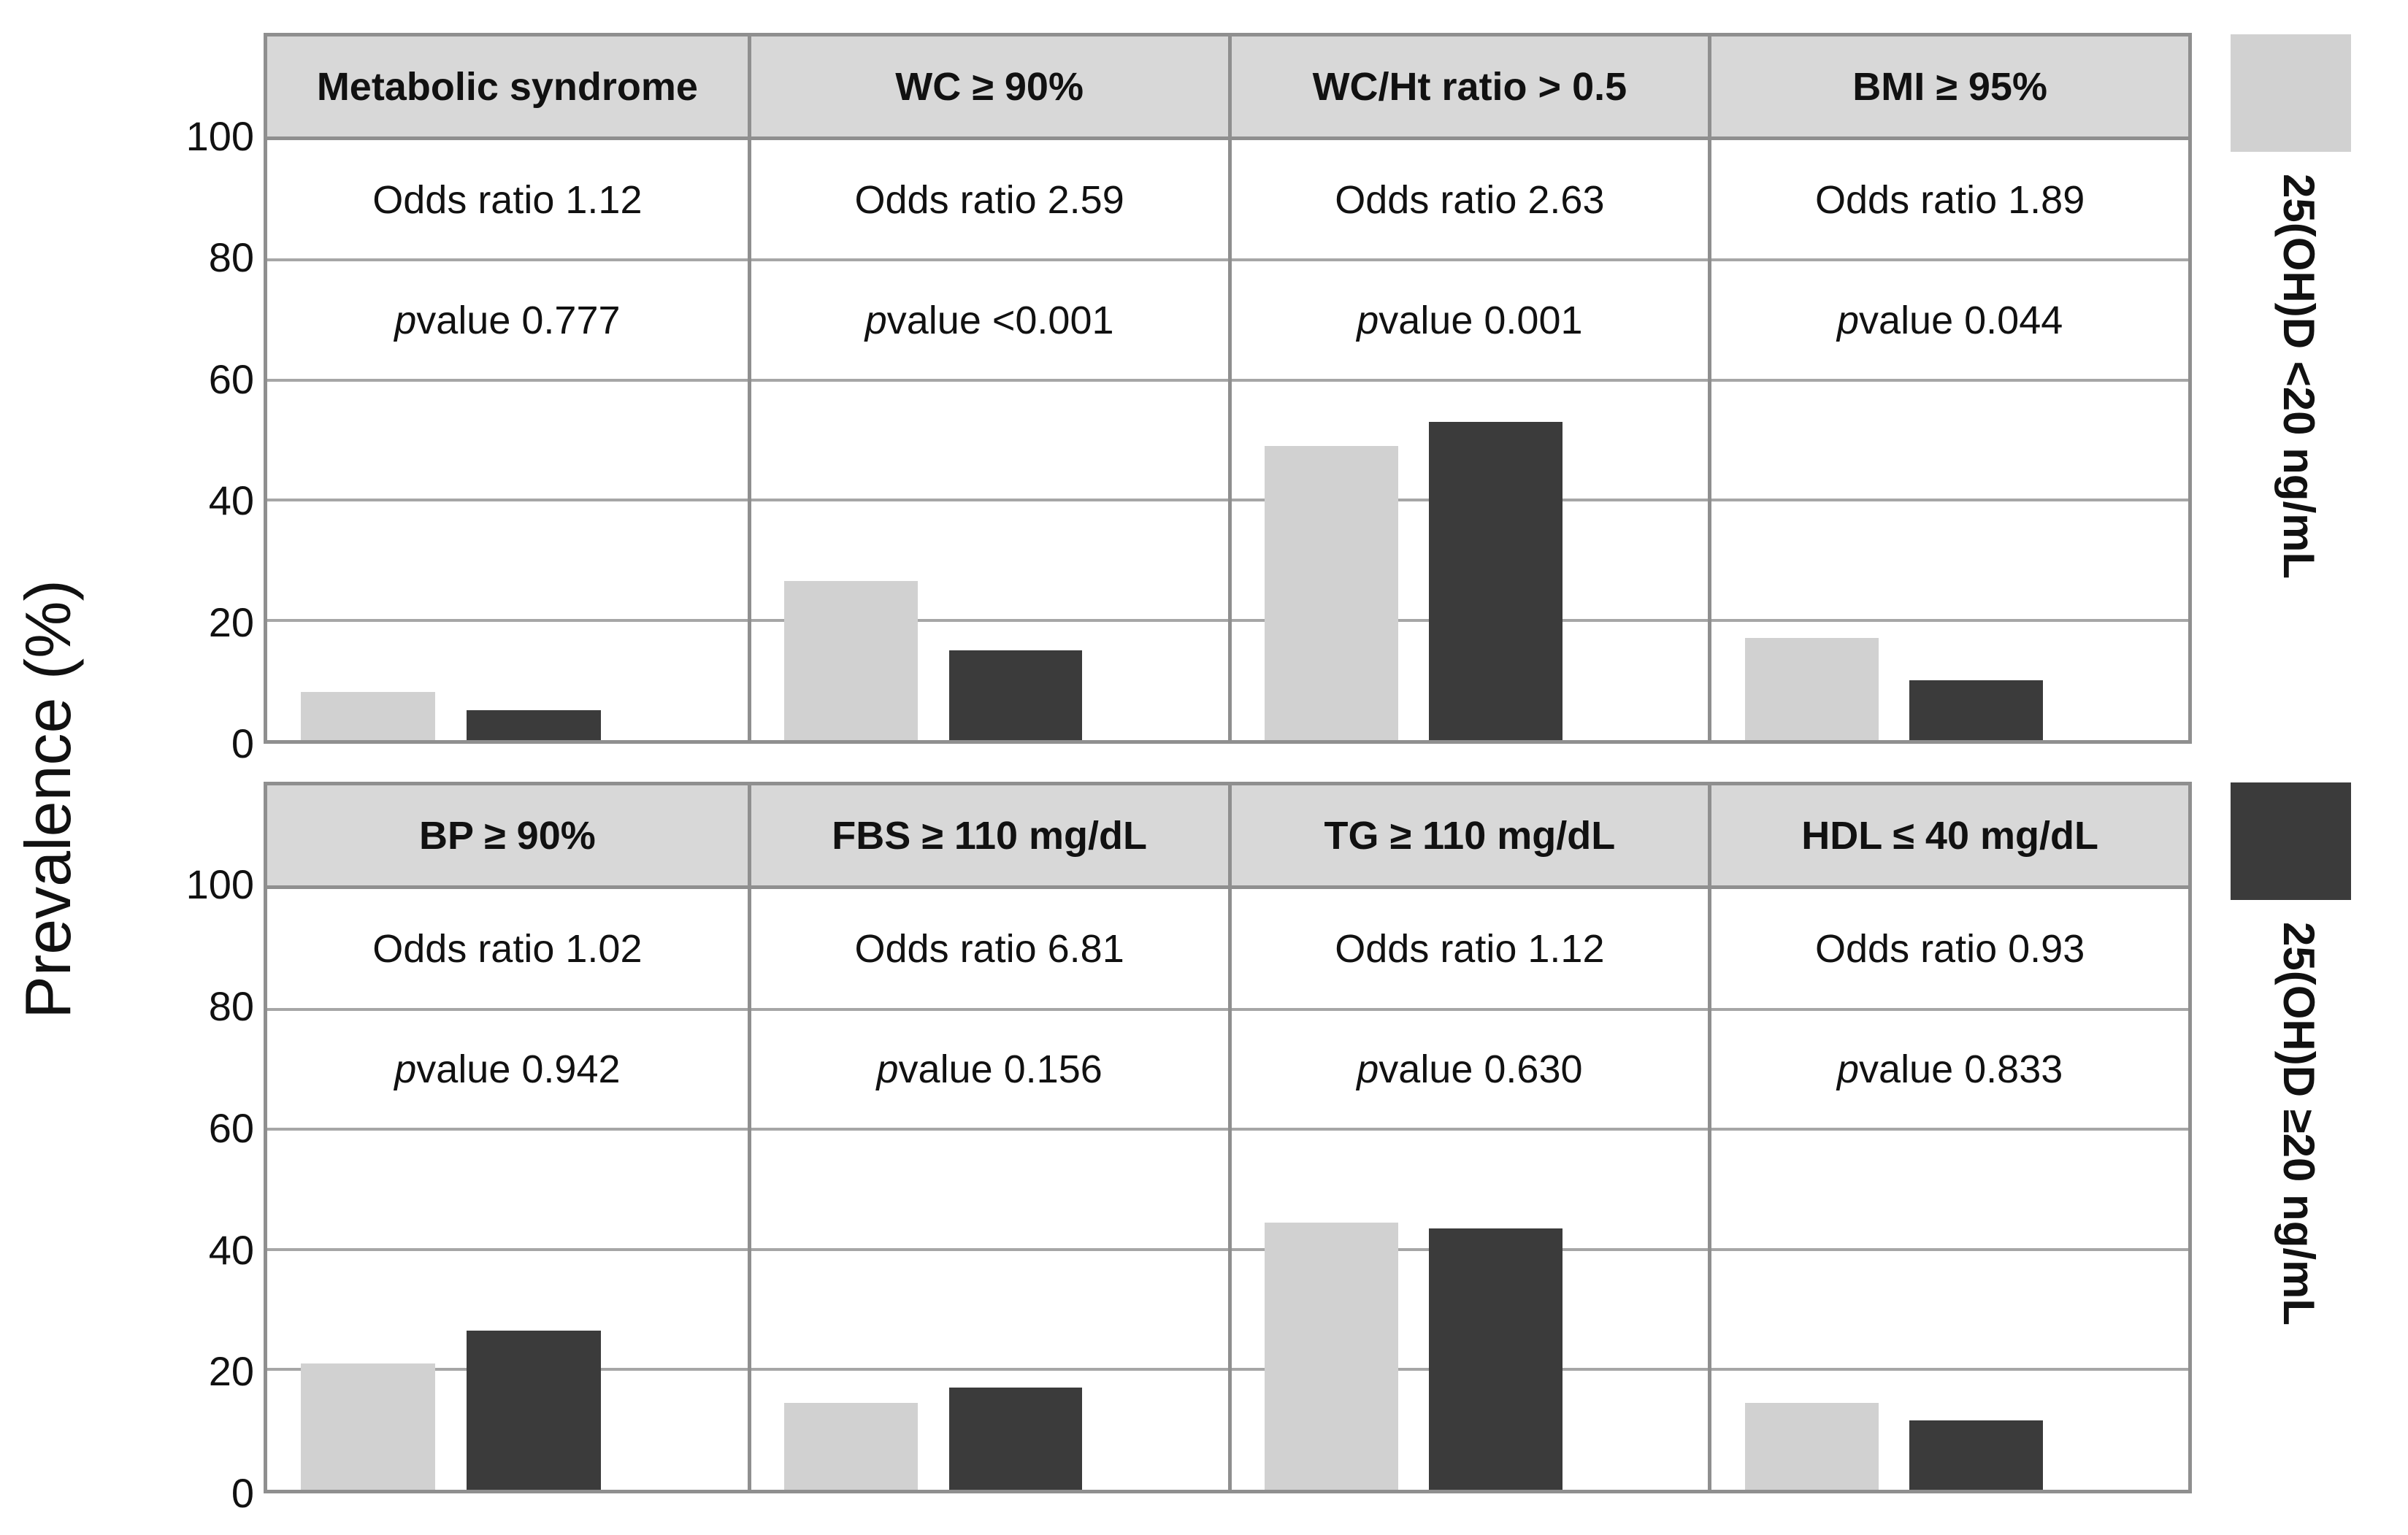  I want to click on panel-title: TG ≥ 110 mg/dL, so click(1470, 837).